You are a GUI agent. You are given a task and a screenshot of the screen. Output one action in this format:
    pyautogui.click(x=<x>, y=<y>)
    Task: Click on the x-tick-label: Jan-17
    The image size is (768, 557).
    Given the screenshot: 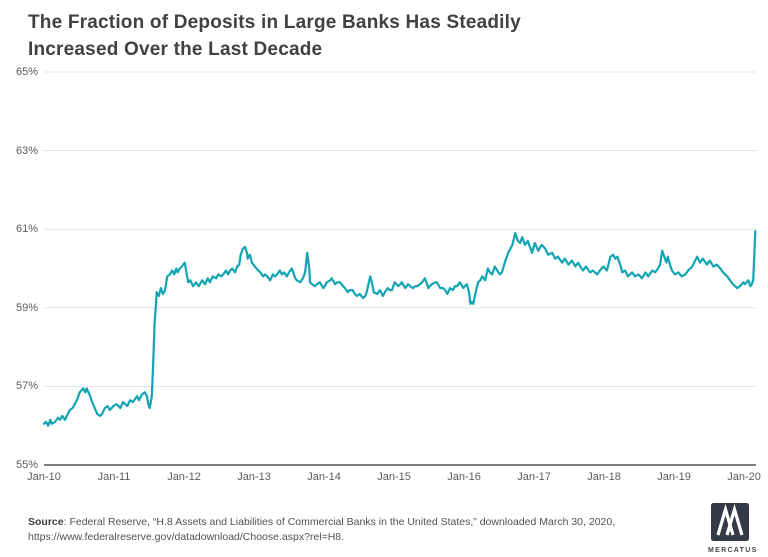 What is the action you would take?
    pyautogui.click(x=534, y=477)
    